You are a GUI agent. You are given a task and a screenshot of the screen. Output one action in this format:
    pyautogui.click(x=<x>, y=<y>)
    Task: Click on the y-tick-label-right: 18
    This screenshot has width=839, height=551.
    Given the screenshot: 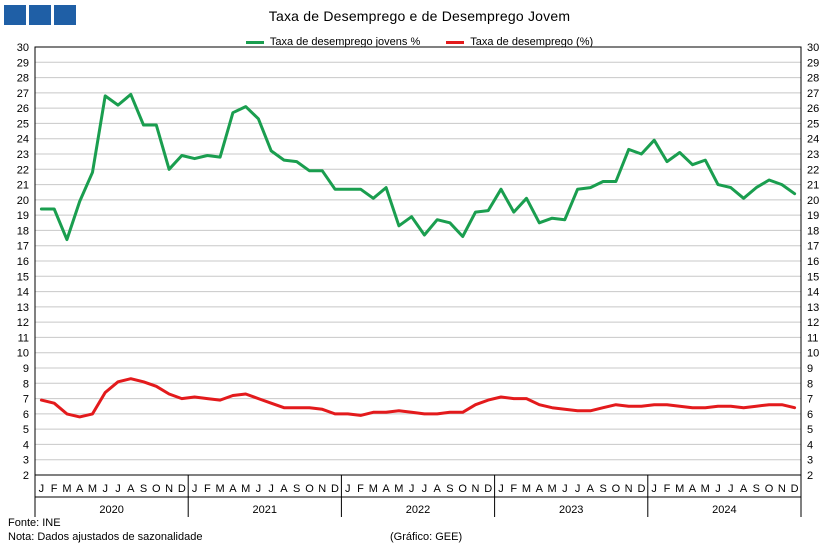 What is the action you would take?
    pyautogui.click(x=813, y=231)
    